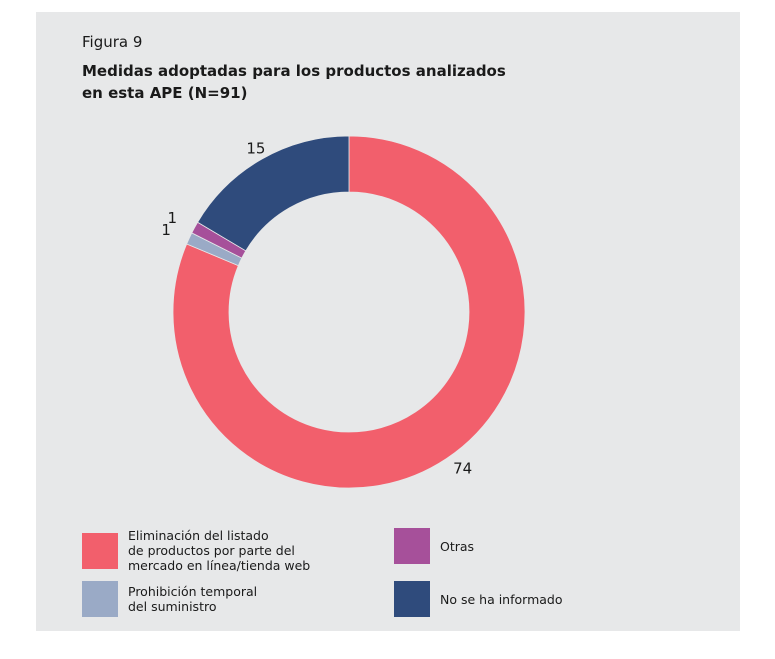 The width and height of the screenshot is (775, 659). I want to click on value-label-no-informado: 15, so click(255, 149).